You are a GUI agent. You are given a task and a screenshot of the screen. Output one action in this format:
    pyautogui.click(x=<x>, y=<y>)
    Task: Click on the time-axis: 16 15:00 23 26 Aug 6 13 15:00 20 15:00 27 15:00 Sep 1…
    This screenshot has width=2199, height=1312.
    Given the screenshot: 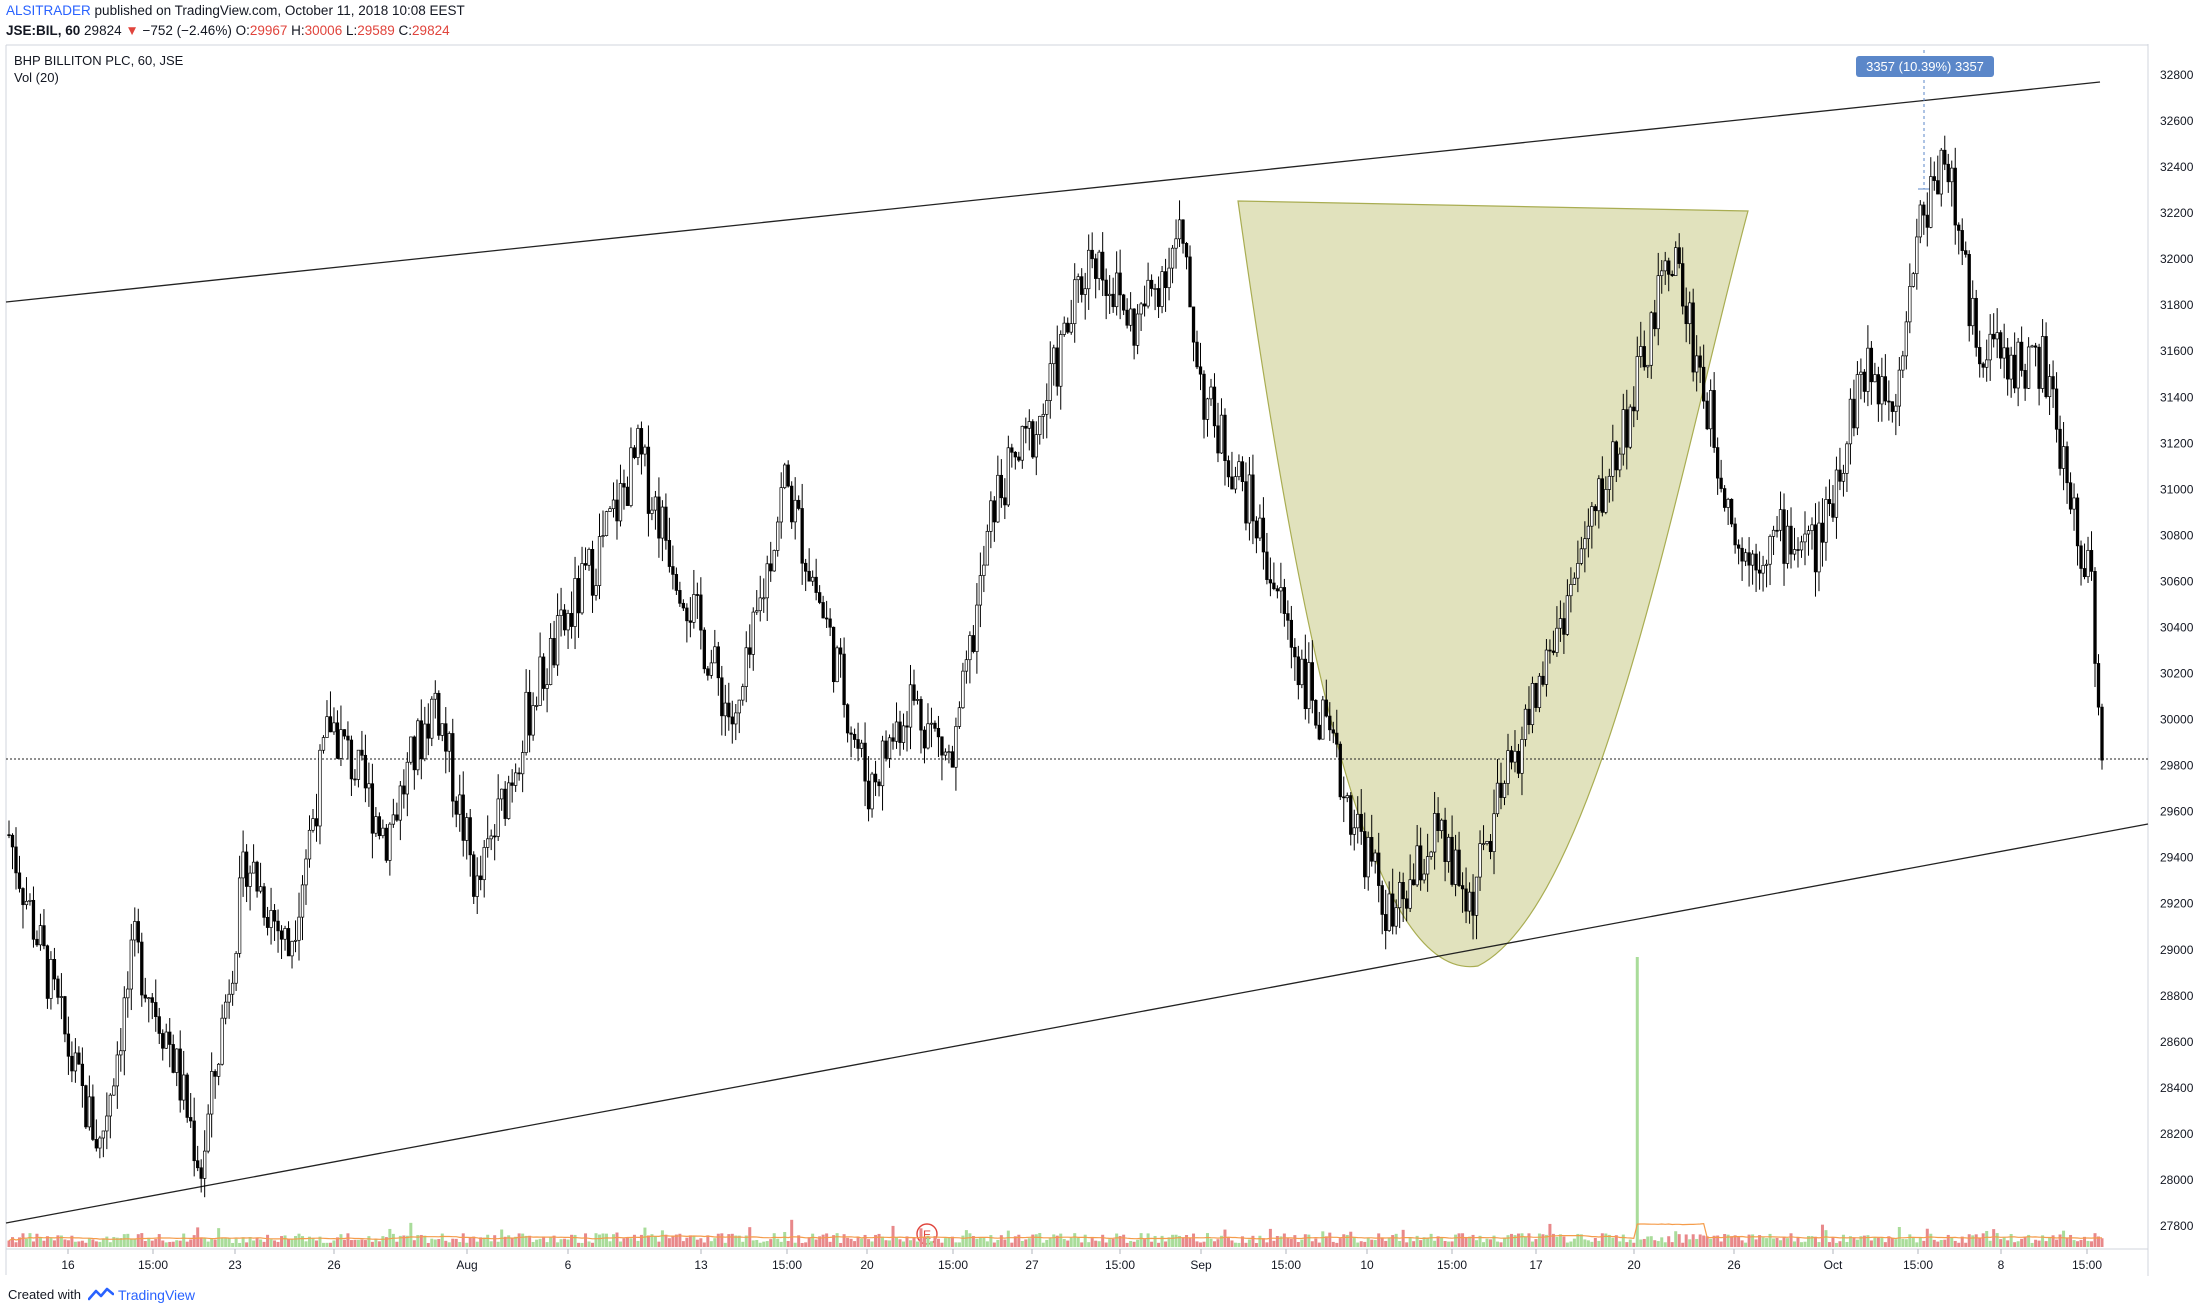 What is the action you would take?
    pyautogui.click(x=1081, y=1260)
    